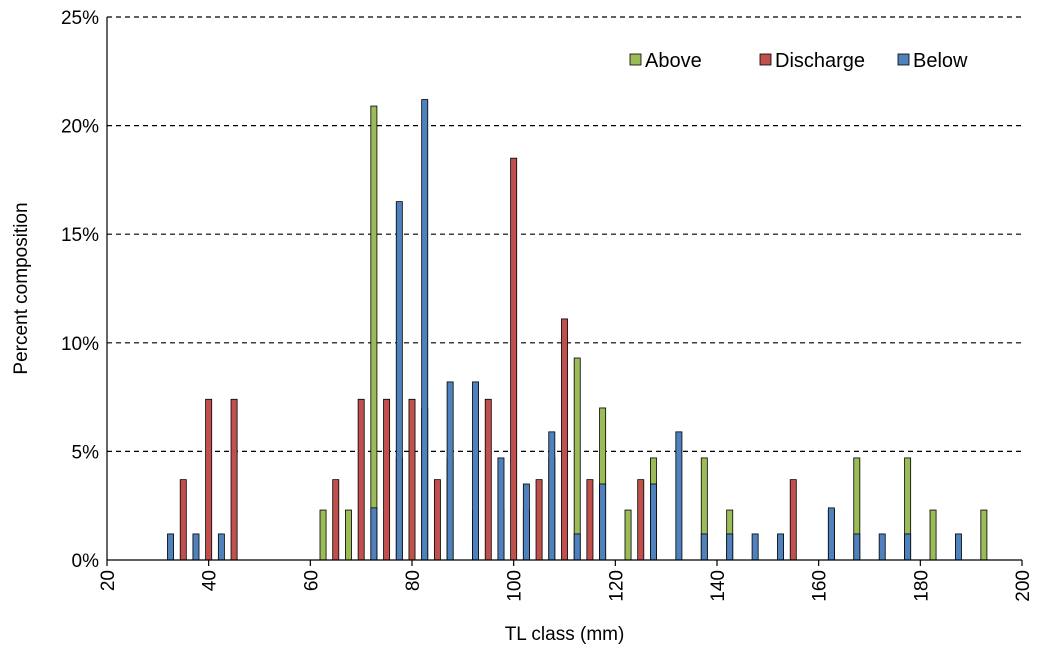 This screenshot has height=655, width=1050. What do you see at coordinates (21, 288) in the screenshot?
I see `y-axis-title: Percent composition` at bounding box center [21, 288].